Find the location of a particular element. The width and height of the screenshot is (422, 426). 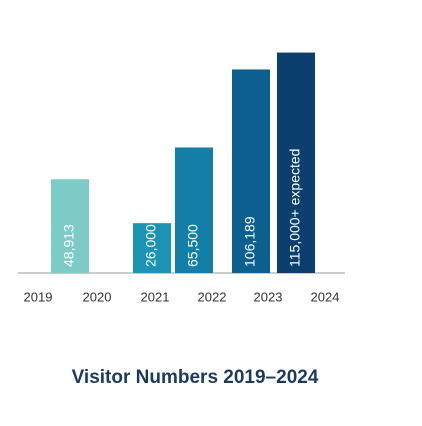

chart-title: Visitor Numbers 2019–2024 is located at coordinates (195, 377).